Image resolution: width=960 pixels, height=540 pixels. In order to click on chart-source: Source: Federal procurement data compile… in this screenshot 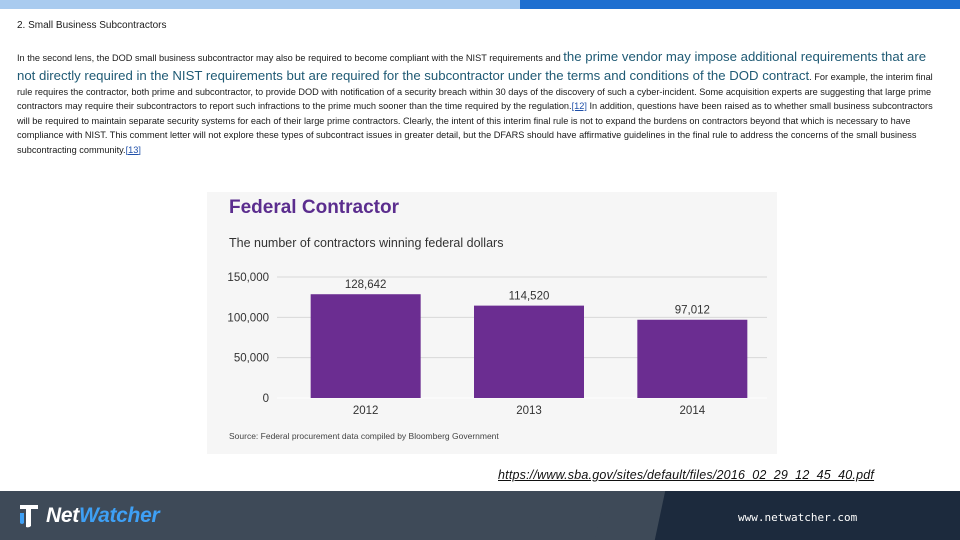, I will do `click(364, 436)`.